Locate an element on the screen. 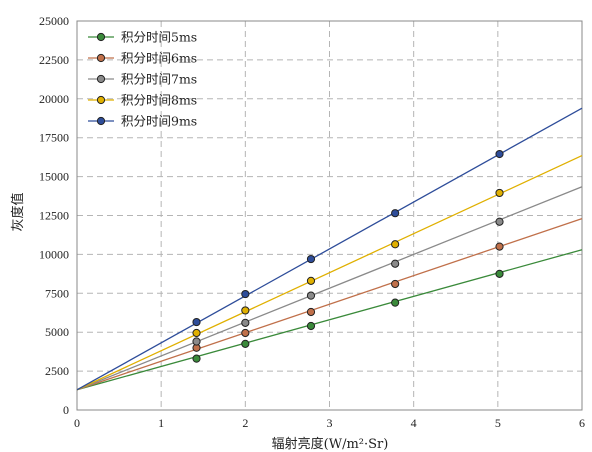 This screenshot has width=592, height=452. y-tick-label: 12500 is located at coordinates (54, 216).